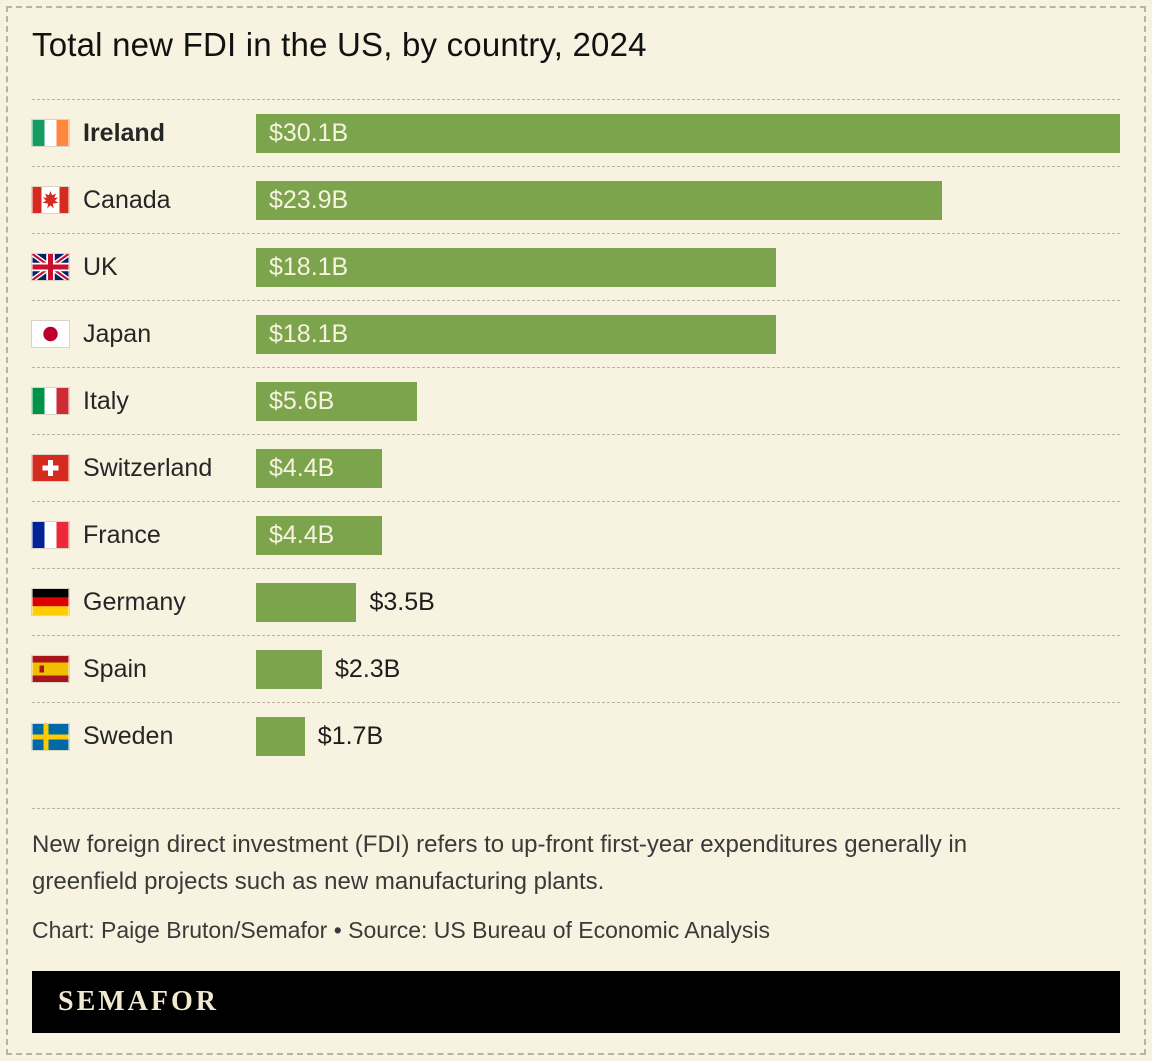 The height and width of the screenshot is (1061, 1152). I want to click on country-label: Ireland, so click(124, 132).